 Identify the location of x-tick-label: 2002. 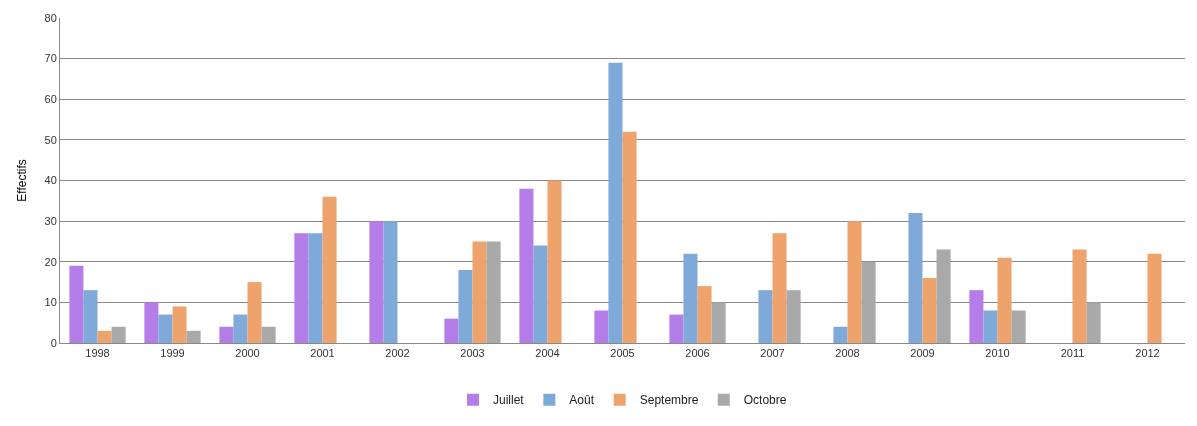
(397, 353).